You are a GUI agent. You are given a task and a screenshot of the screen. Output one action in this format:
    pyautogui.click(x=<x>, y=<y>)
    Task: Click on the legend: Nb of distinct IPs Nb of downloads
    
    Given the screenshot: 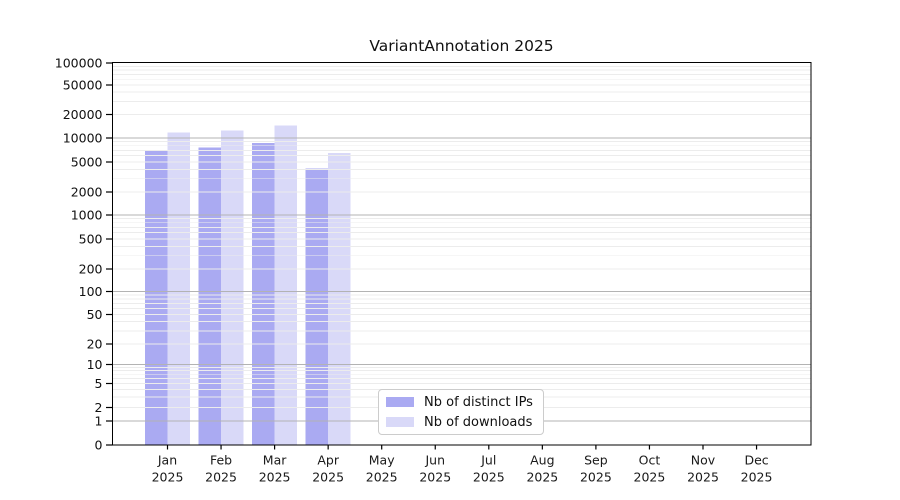 What is the action you would take?
    pyautogui.click(x=461, y=412)
    